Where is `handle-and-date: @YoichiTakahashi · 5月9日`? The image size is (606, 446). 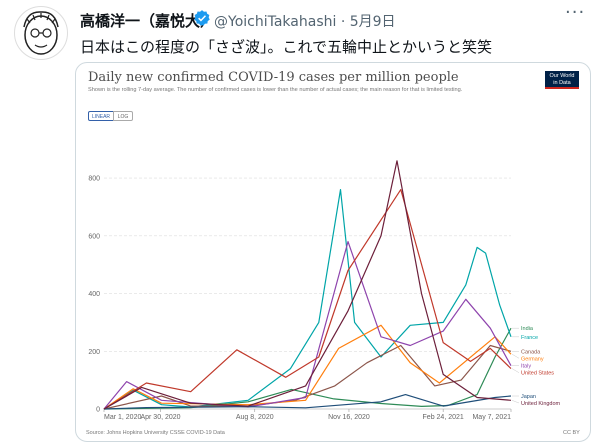
handle-and-date: @YoichiTakahashi · 5月9日 is located at coordinates (305, 22).